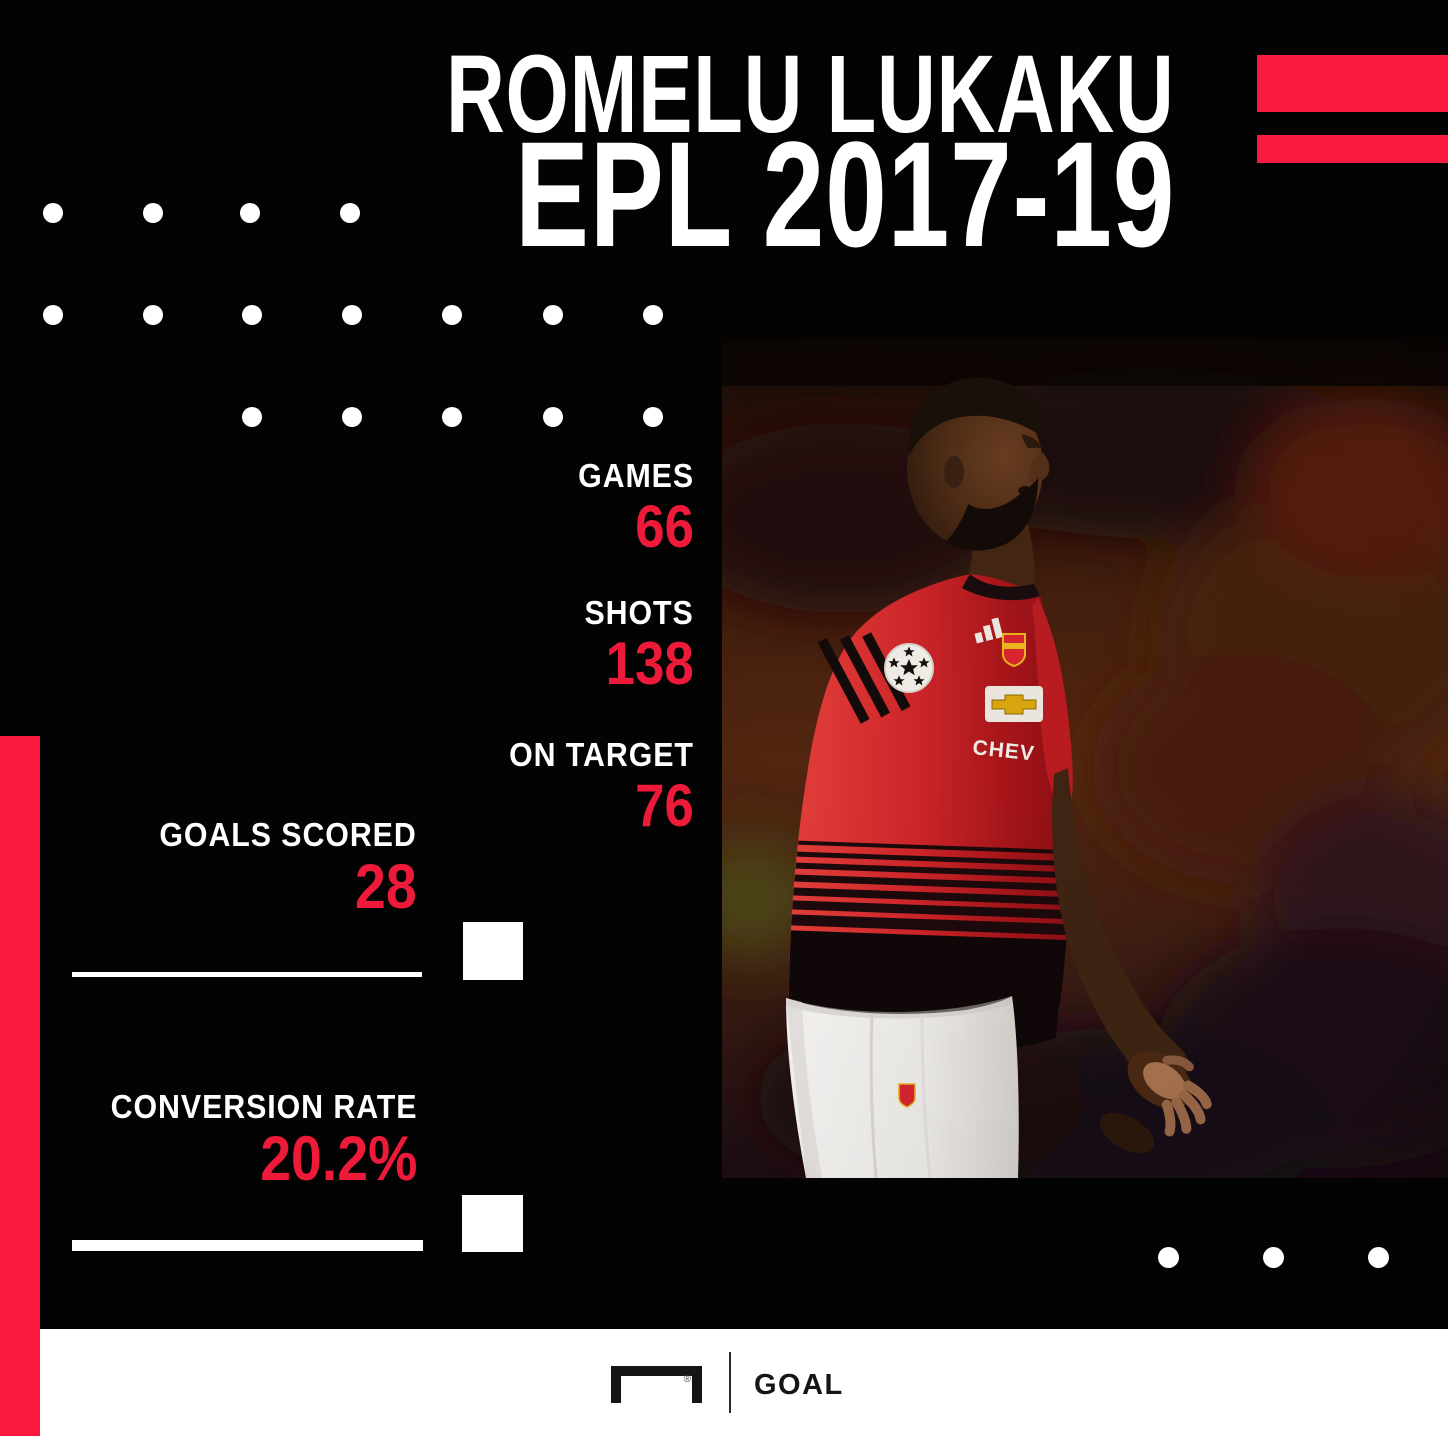 The height and width of the screenshot is (1436, 1448). What do you see at coordinates (277, 869) in the screenshot?
I see `stat-goals-scored: GOALS SCORED 28` at bounding box center [277, 869].